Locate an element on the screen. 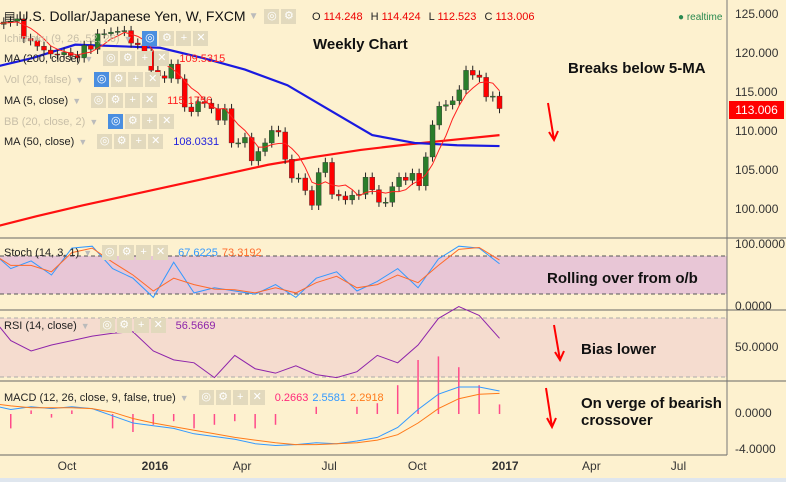 This screenshot has height=482, width=786. time-axis-label: 2017 is located at coordinates (505, 466).